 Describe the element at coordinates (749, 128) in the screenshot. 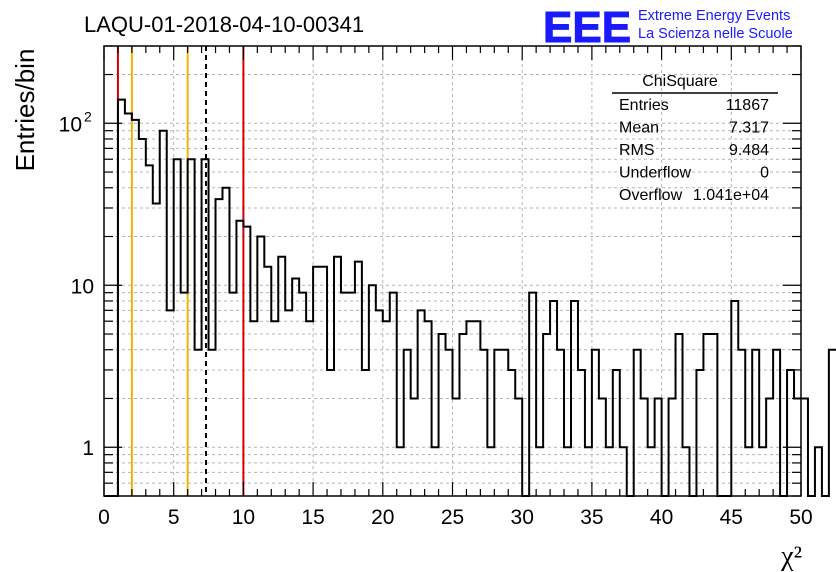

I see `stats-value-mean: 7.317` at that location.